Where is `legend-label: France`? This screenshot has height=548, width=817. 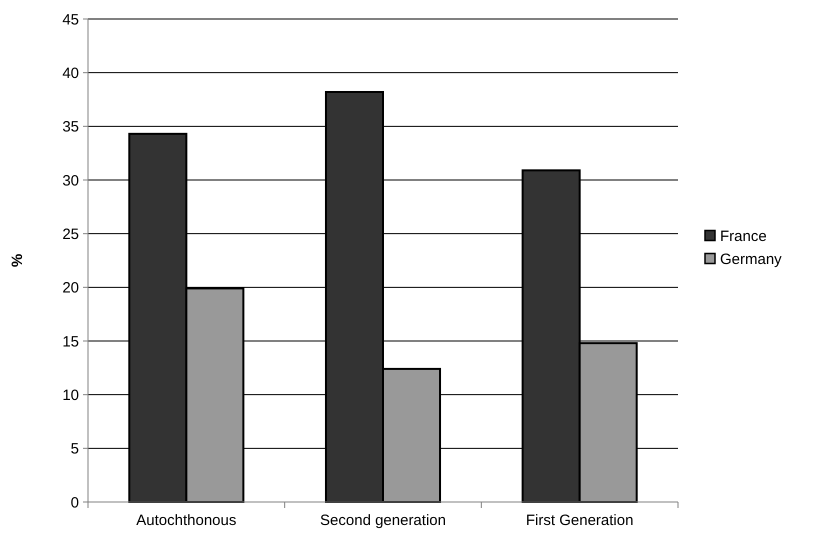
legend-label: France is located at coordinates (743, 236).